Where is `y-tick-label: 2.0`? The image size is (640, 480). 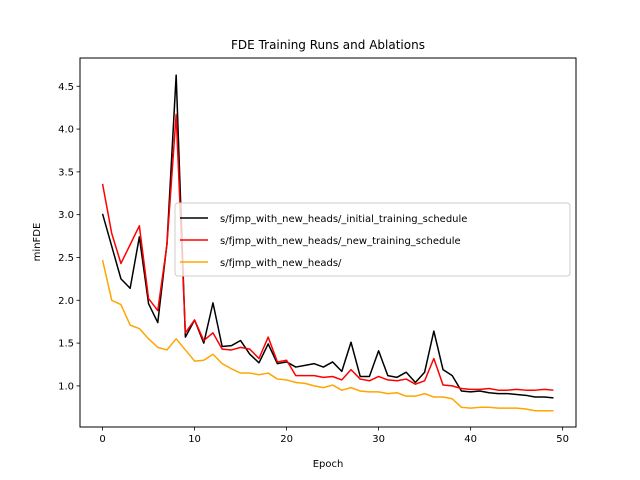 y-tick-label: 2.0 is located at coordinates (66, 301).